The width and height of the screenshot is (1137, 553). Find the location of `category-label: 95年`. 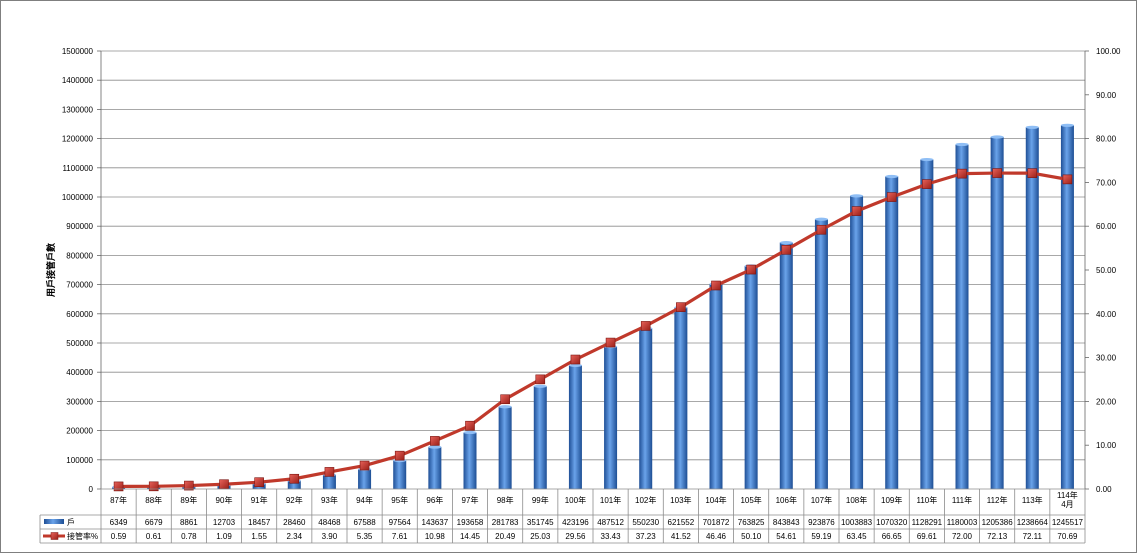

category-label: 95年 is located at coordinates (399, 500).